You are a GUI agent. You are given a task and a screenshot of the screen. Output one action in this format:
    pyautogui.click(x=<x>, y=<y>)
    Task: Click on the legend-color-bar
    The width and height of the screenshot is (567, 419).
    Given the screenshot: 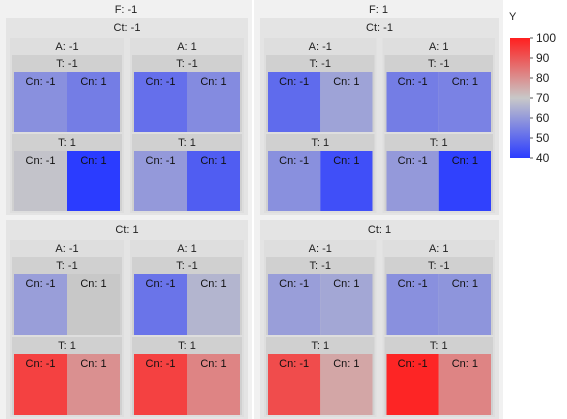 What is the action you would take?
    pyautogui.click(x=520, y=98)
    